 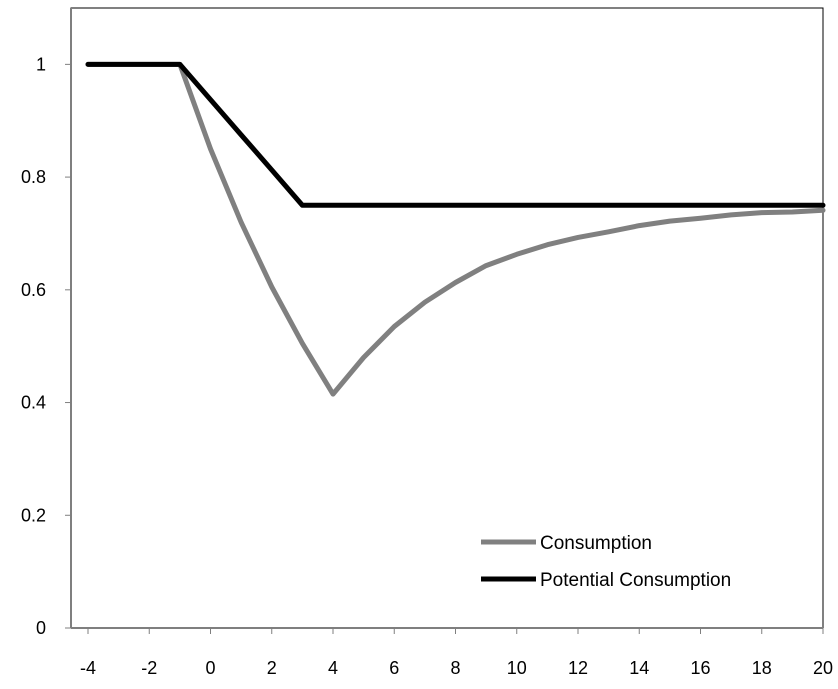 What do you see at coordinates (606, 562) in the screenshot?
I see `legend: Consumption Potential Consumption` at bounding box center [606, 562].